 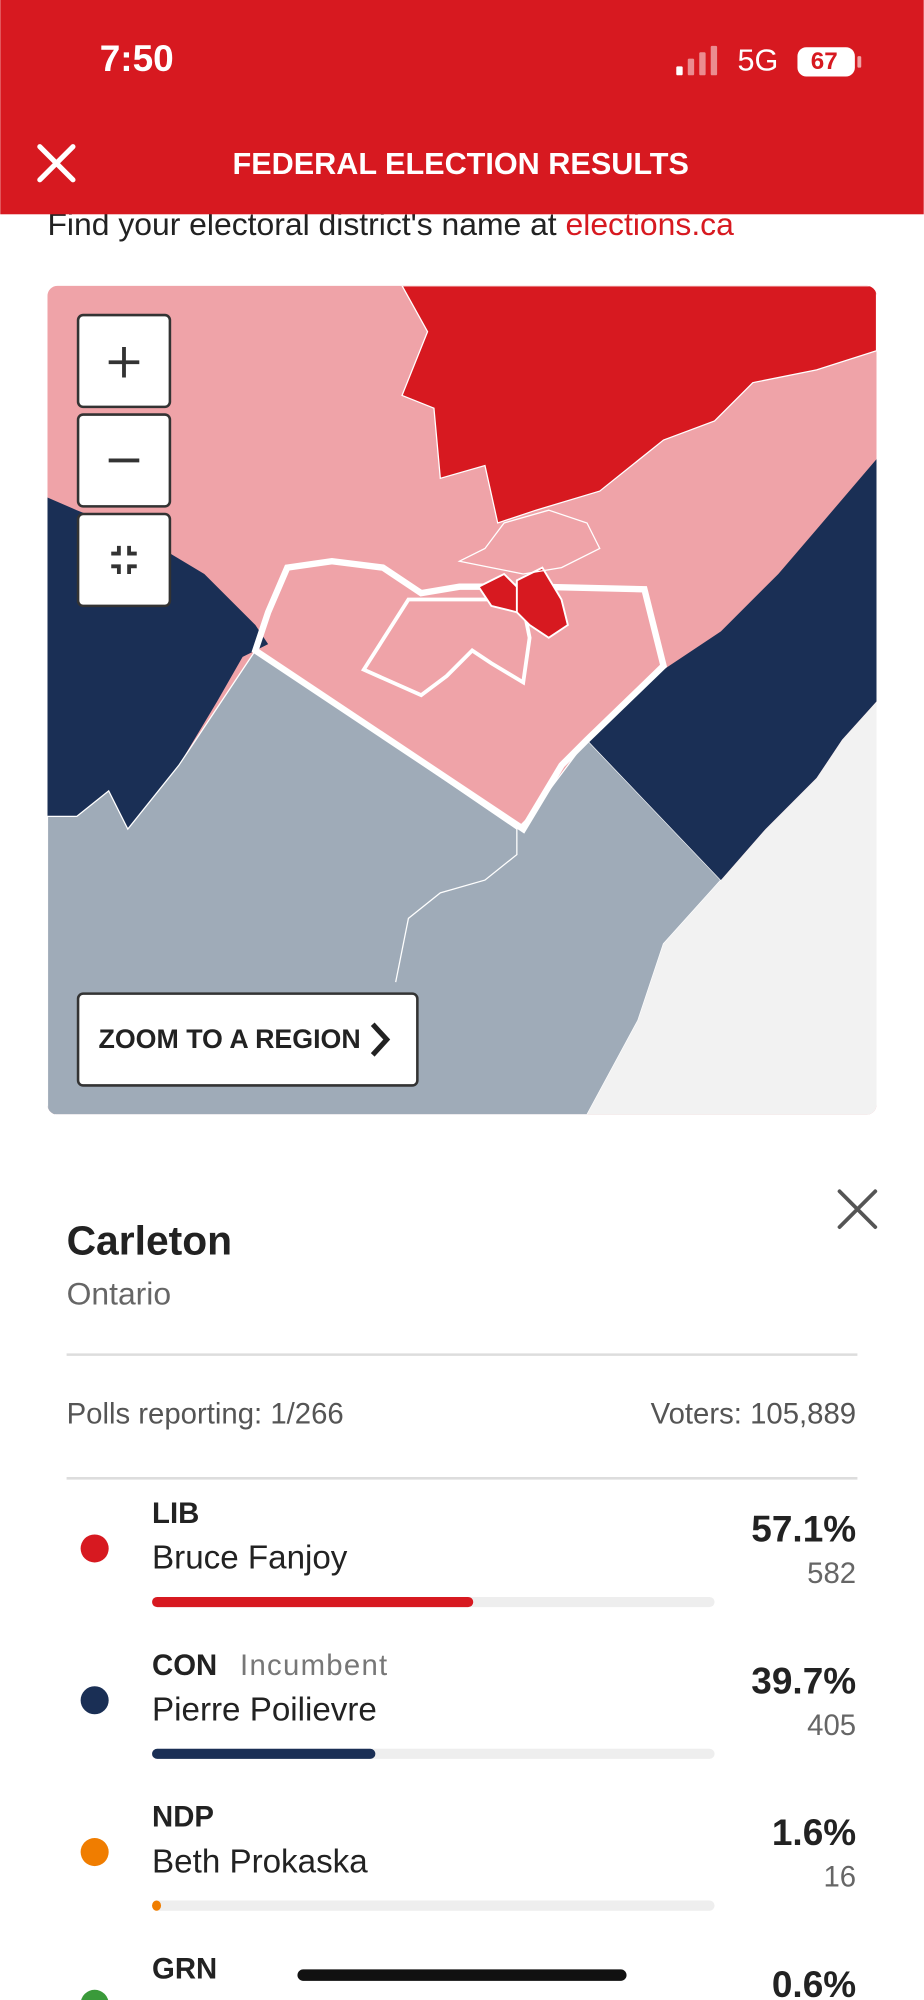 I want to click on zoom-in-button, so click(x=124, y=361).